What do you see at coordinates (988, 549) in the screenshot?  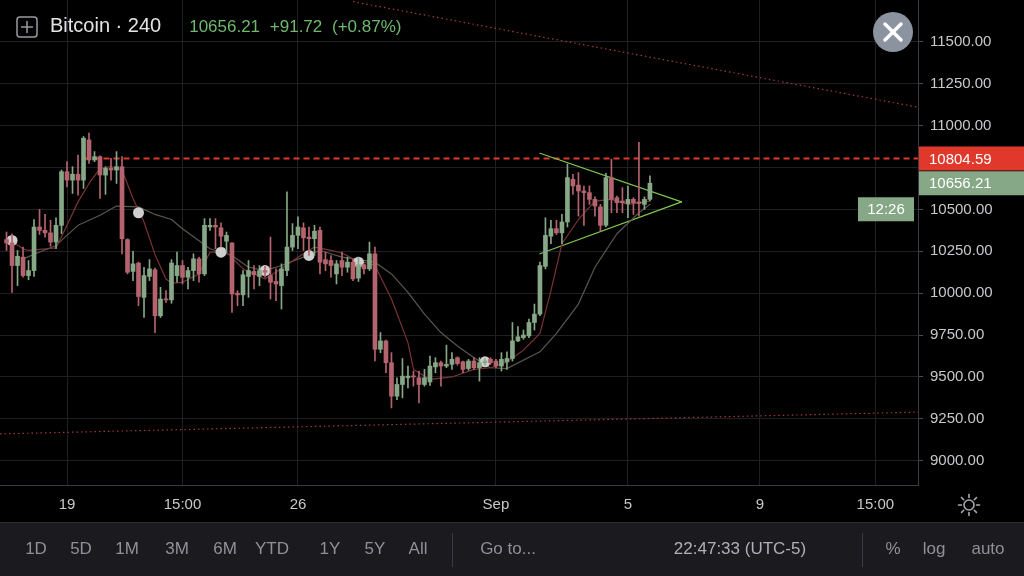 I see `text: auto` at bounding box center [988, 549].